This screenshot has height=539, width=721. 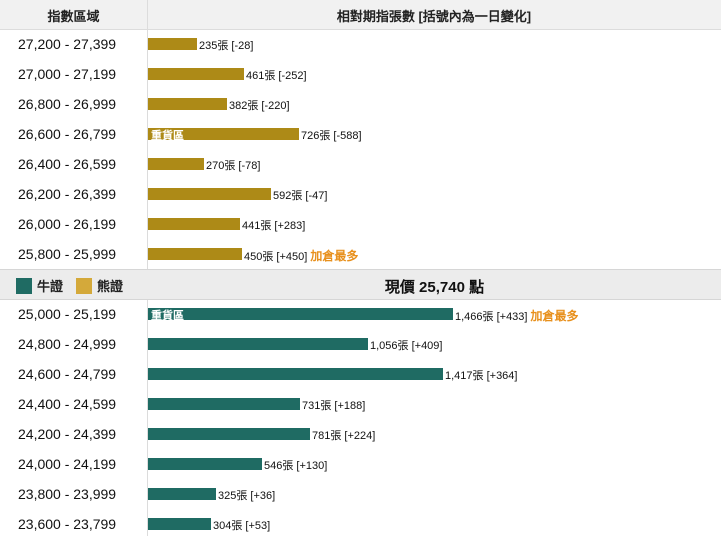 I want to click on bar-value-label: 270張 [-78], so click(x=233, y=165).